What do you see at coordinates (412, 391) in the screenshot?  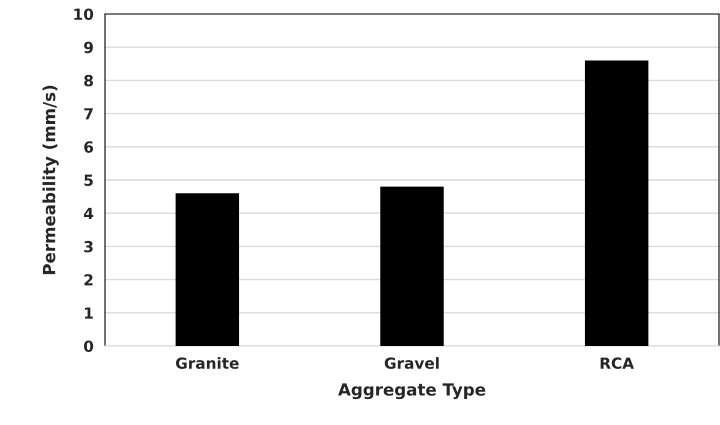 I see `x-axis-title: Aggregate Type` at bounding box center [412, 391].